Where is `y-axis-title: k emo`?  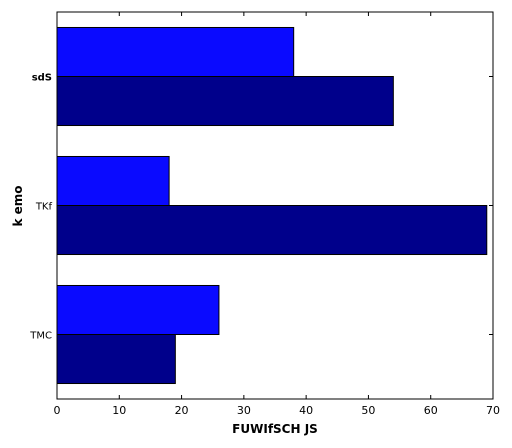 y-axis-title: k emo is located at coordinates (18, 205).